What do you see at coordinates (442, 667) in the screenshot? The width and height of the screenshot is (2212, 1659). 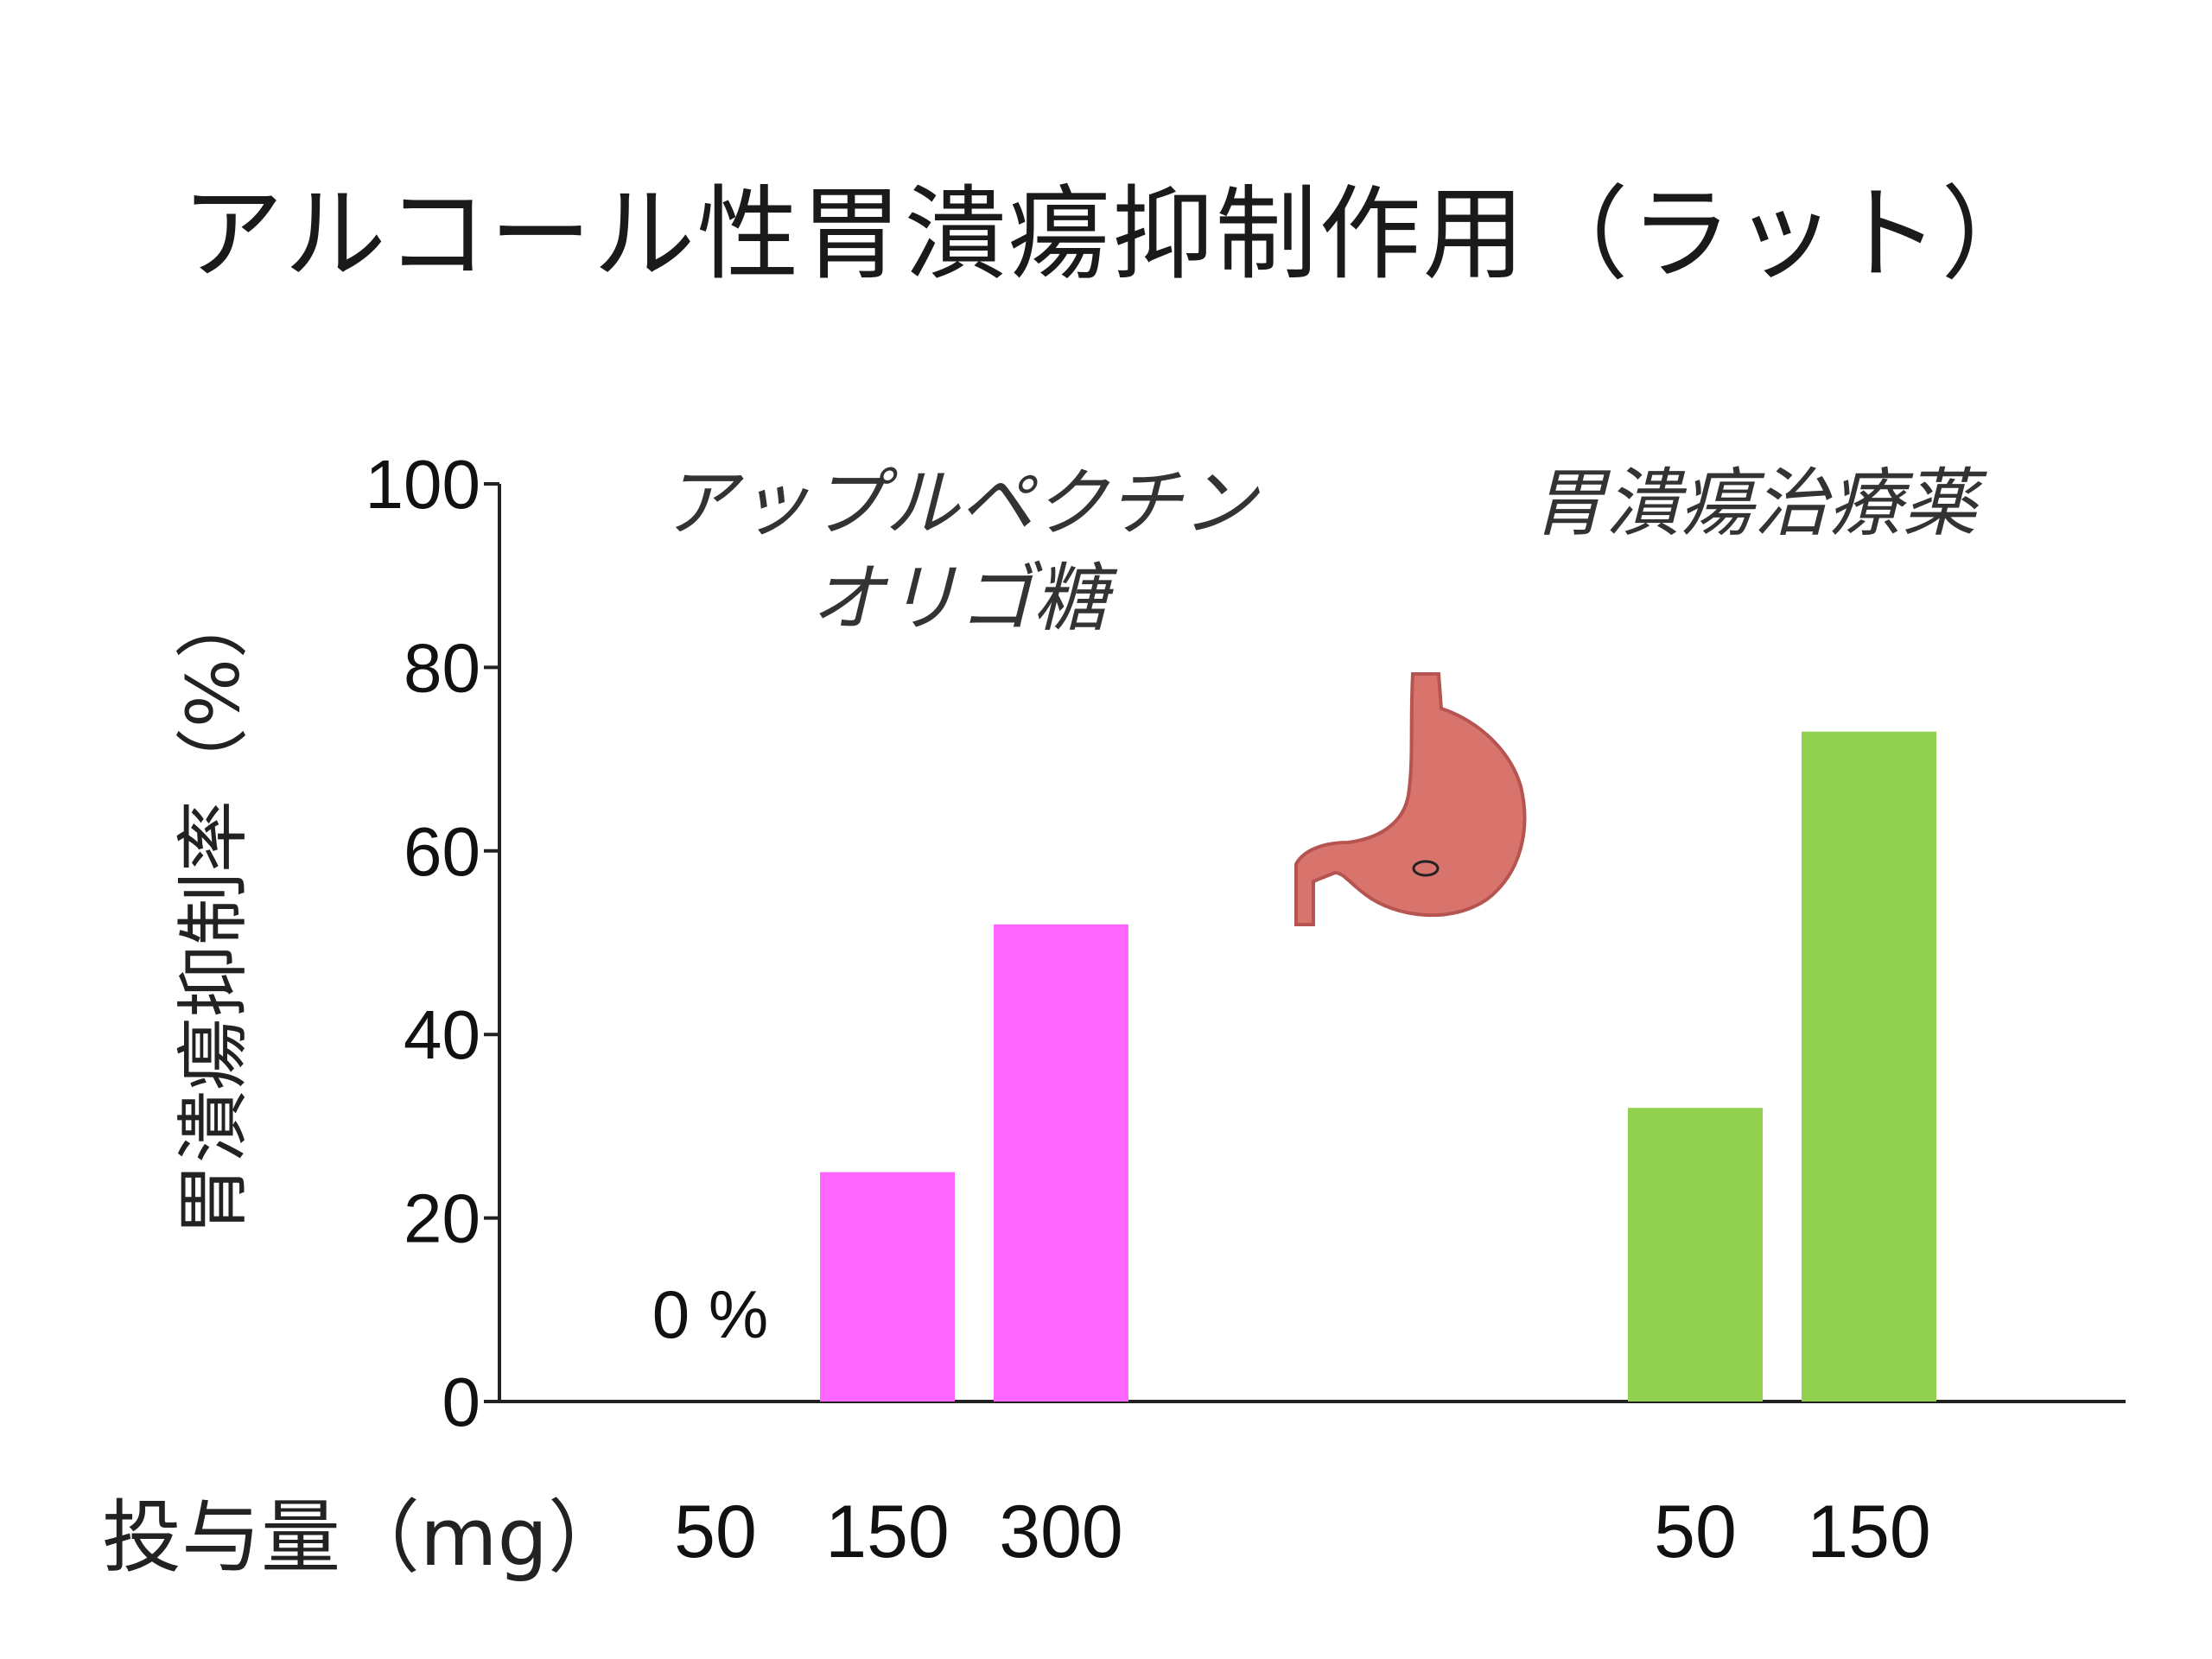 I see `y-tick-label: 80` at bounding box center [442, 667].